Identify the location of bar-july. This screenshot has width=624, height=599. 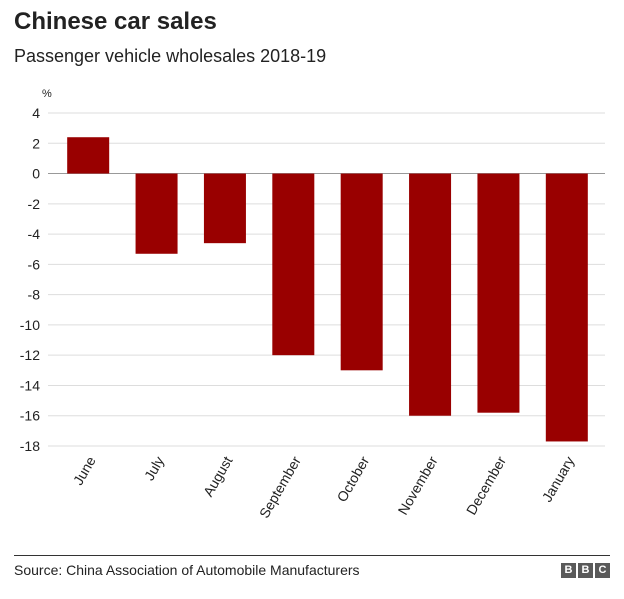
(156, 213).